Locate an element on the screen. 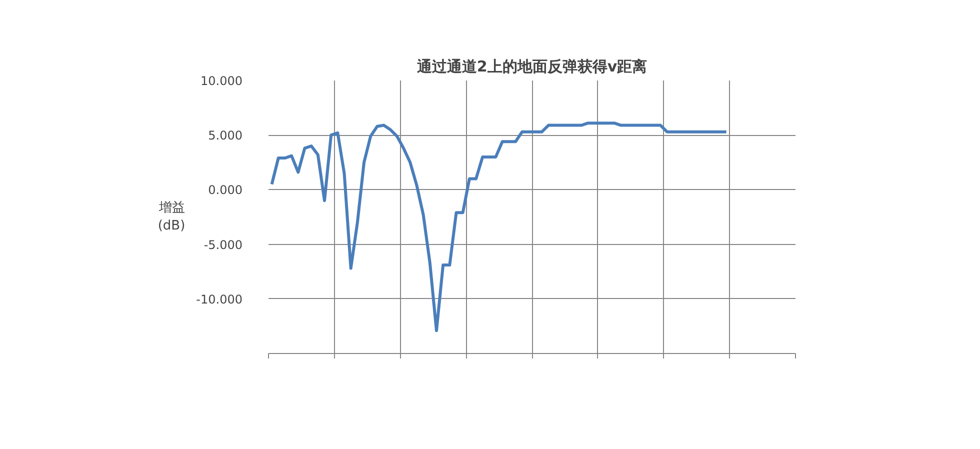  y-tick-label: 10.000 is located at coordinates (221, 81).